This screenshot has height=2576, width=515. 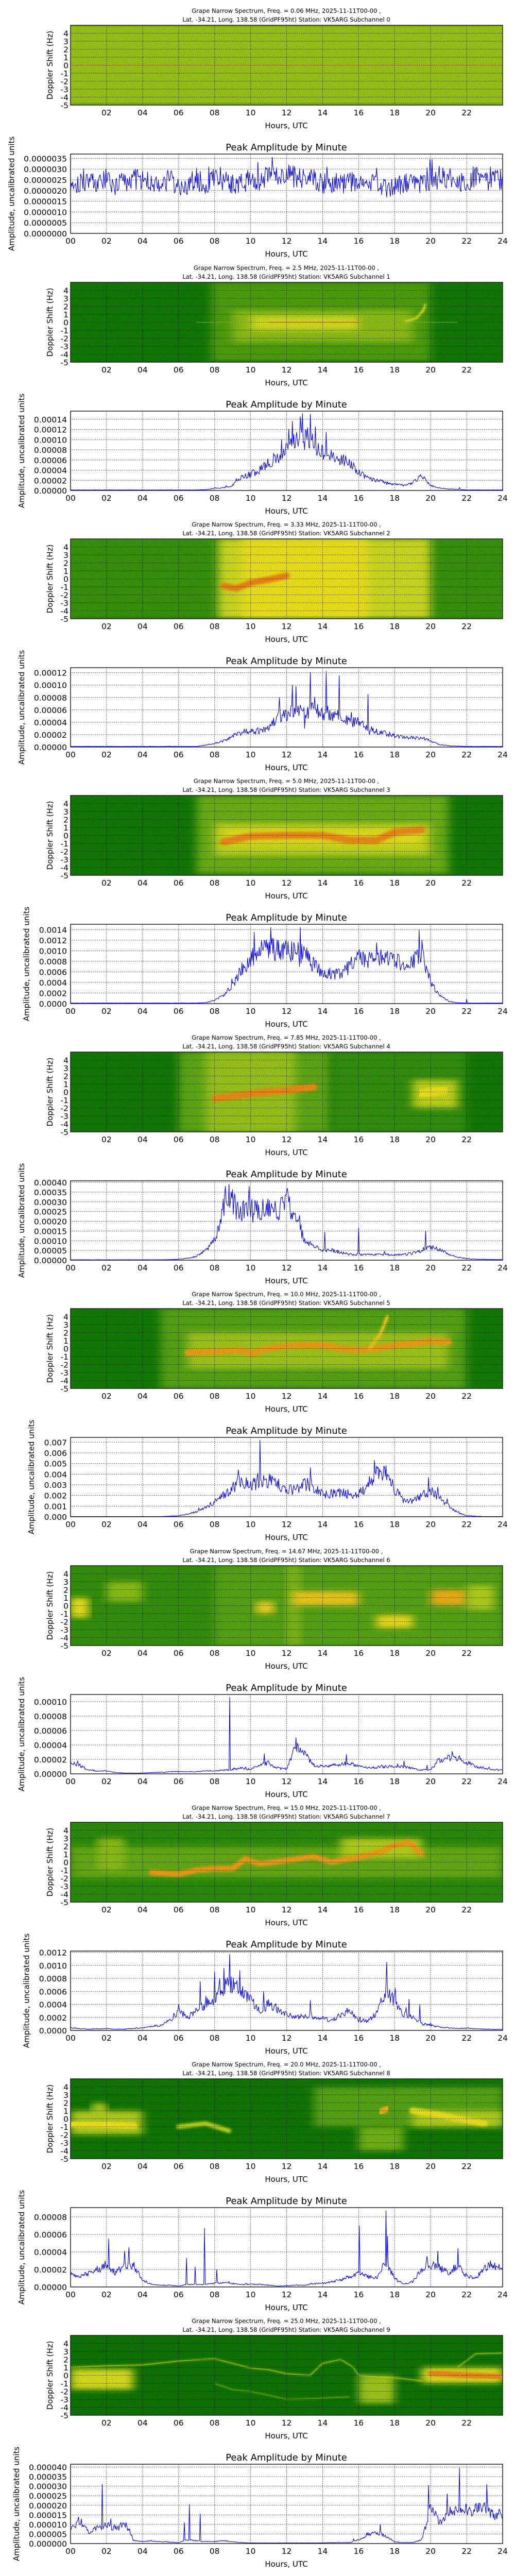 What do you see at coordinates (503, 1781) in the screenshot?
I see `x-tick-label: 24` at bounding box center [503, 1781].